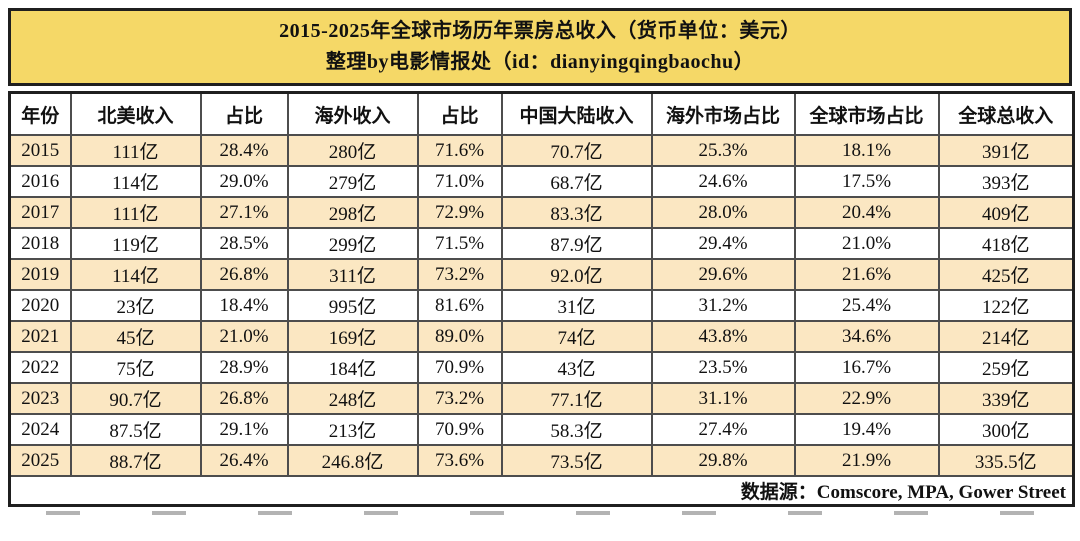 Image resolution: width=1080 pixels, height=541 pixels. I want to click on table-row: 2020 23亿 18.4% 995亿 81.6% 31亿 31.2% 25.4% 122亿, so click(541, 305).